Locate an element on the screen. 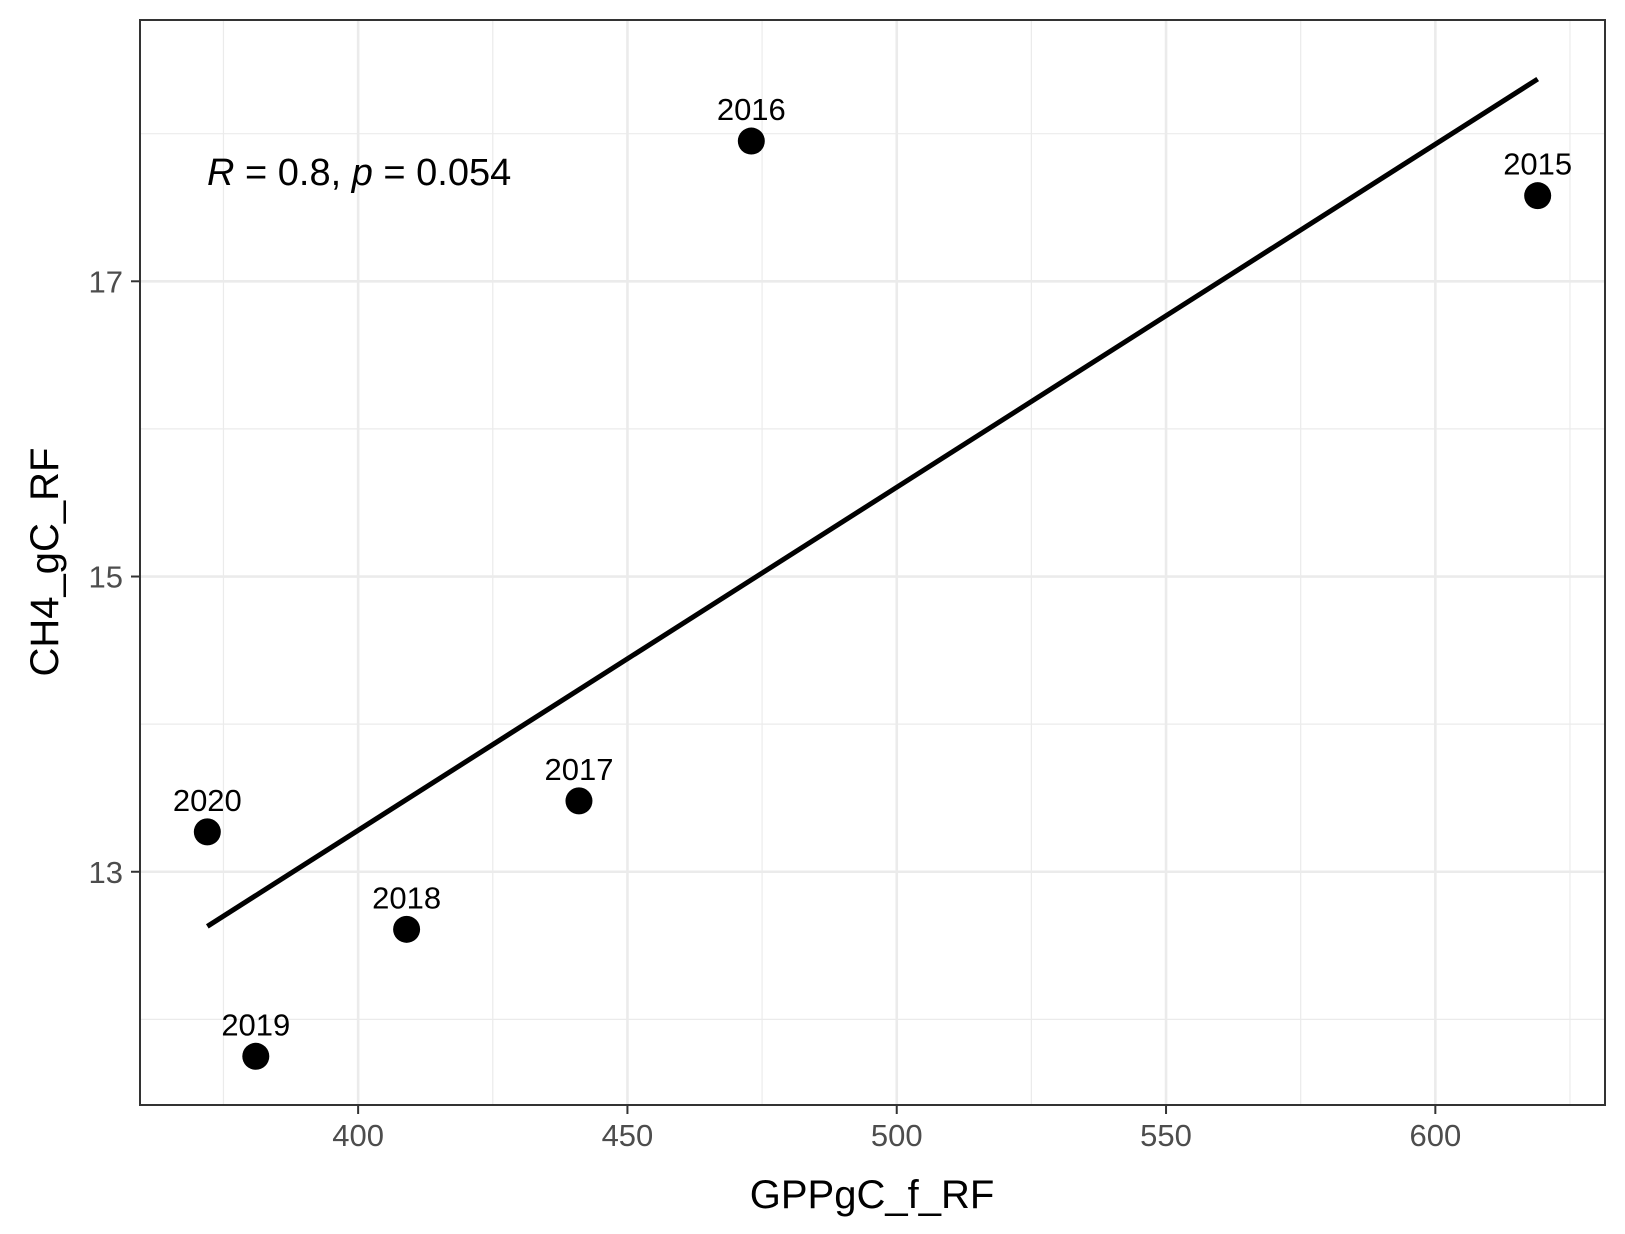 Image resolution: width=1625 pixels, height=1234 pixels. r-value: = 0.8, is located at coordinates (292, 173).